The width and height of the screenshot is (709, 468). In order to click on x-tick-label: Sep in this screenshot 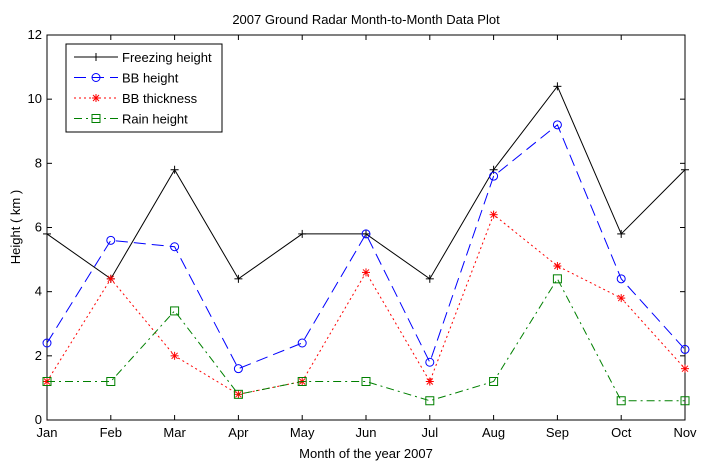, I will do `click(557, 432)`.